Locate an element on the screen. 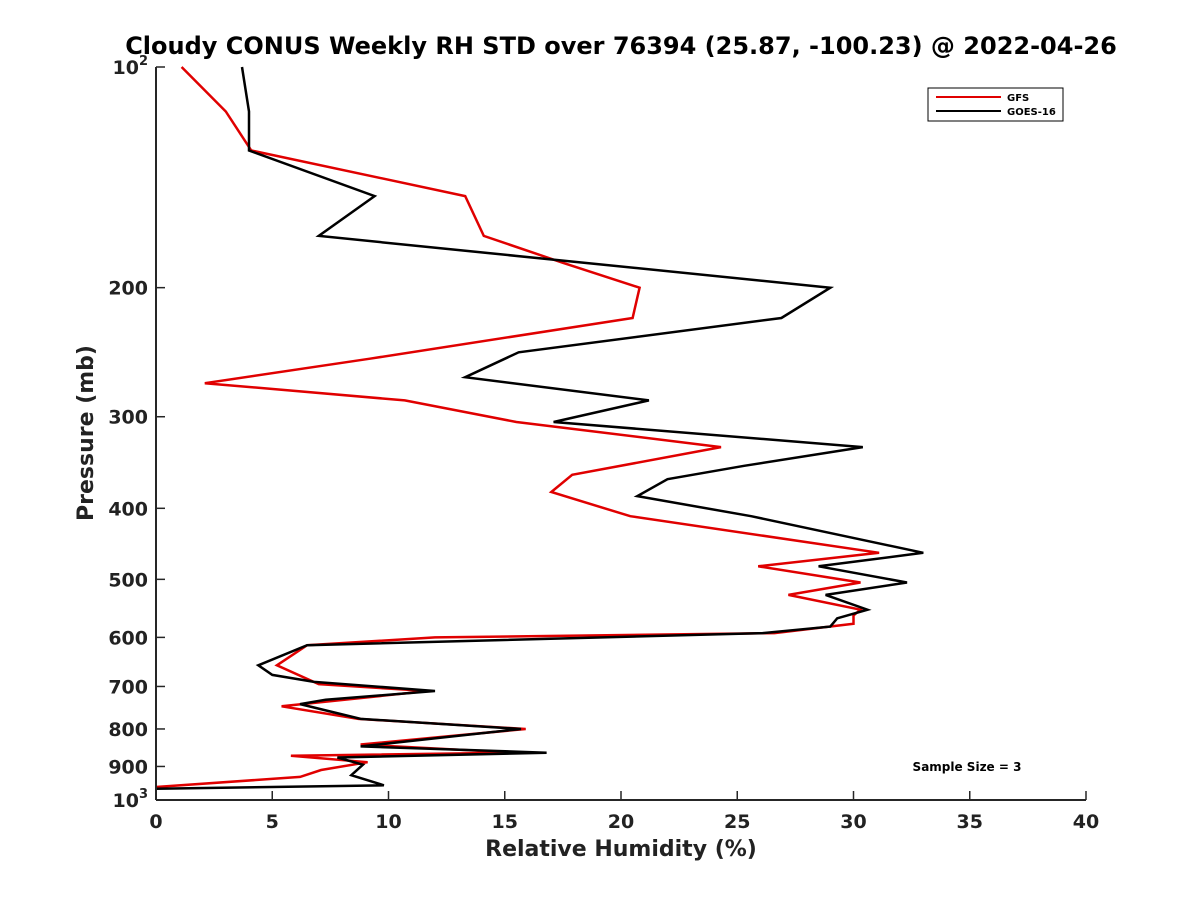  y-tick-label: 500 is located at coordinates (128, 580).